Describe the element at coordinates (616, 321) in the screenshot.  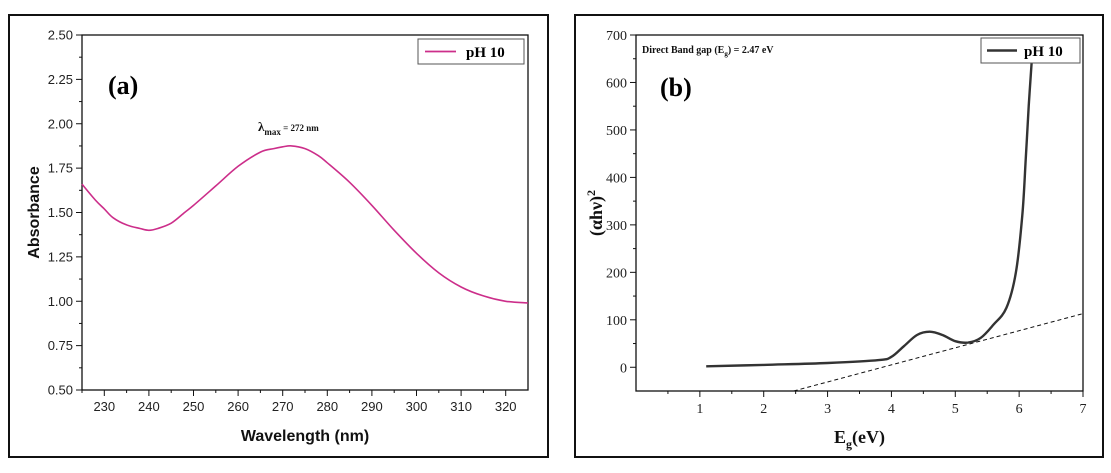
I see `y-tick-label: 100` at that location.